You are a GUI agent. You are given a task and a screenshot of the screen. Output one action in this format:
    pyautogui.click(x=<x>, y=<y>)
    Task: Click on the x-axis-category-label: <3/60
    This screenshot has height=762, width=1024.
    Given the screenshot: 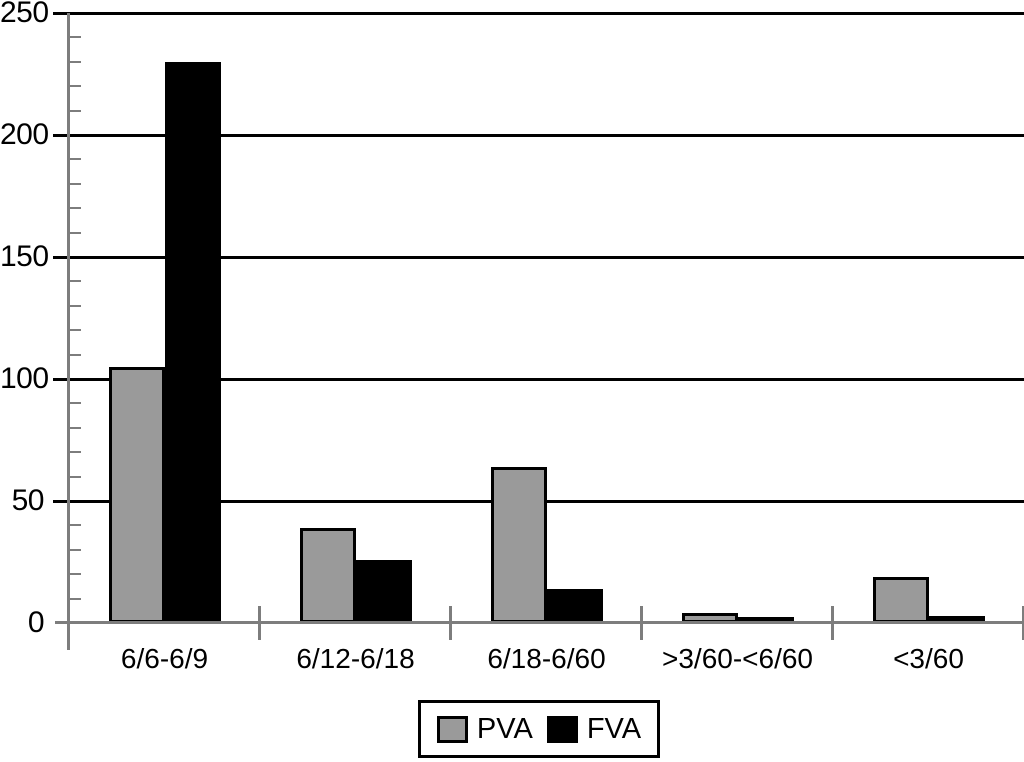 What is the action you would take?
    pyautogui.click(x=928, y=658)
    